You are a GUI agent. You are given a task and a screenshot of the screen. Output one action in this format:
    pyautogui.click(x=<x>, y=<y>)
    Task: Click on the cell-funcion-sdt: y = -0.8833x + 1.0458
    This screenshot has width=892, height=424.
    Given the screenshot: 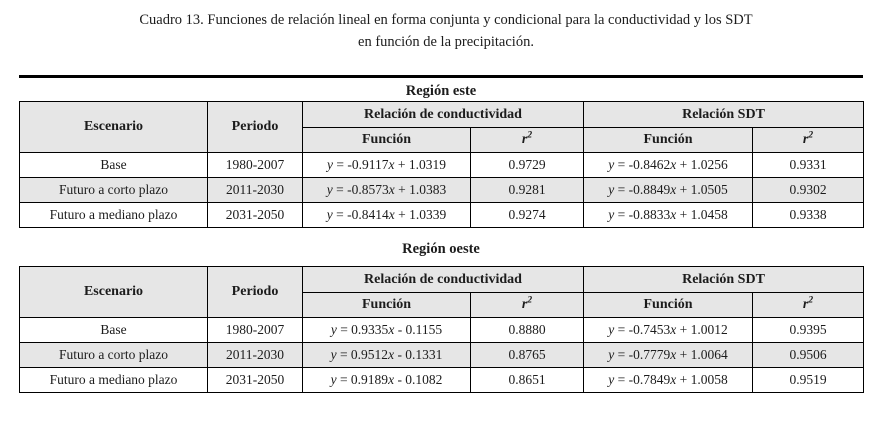 What is the action you would take?
    pyautogui.click(x=668, y=215)
    